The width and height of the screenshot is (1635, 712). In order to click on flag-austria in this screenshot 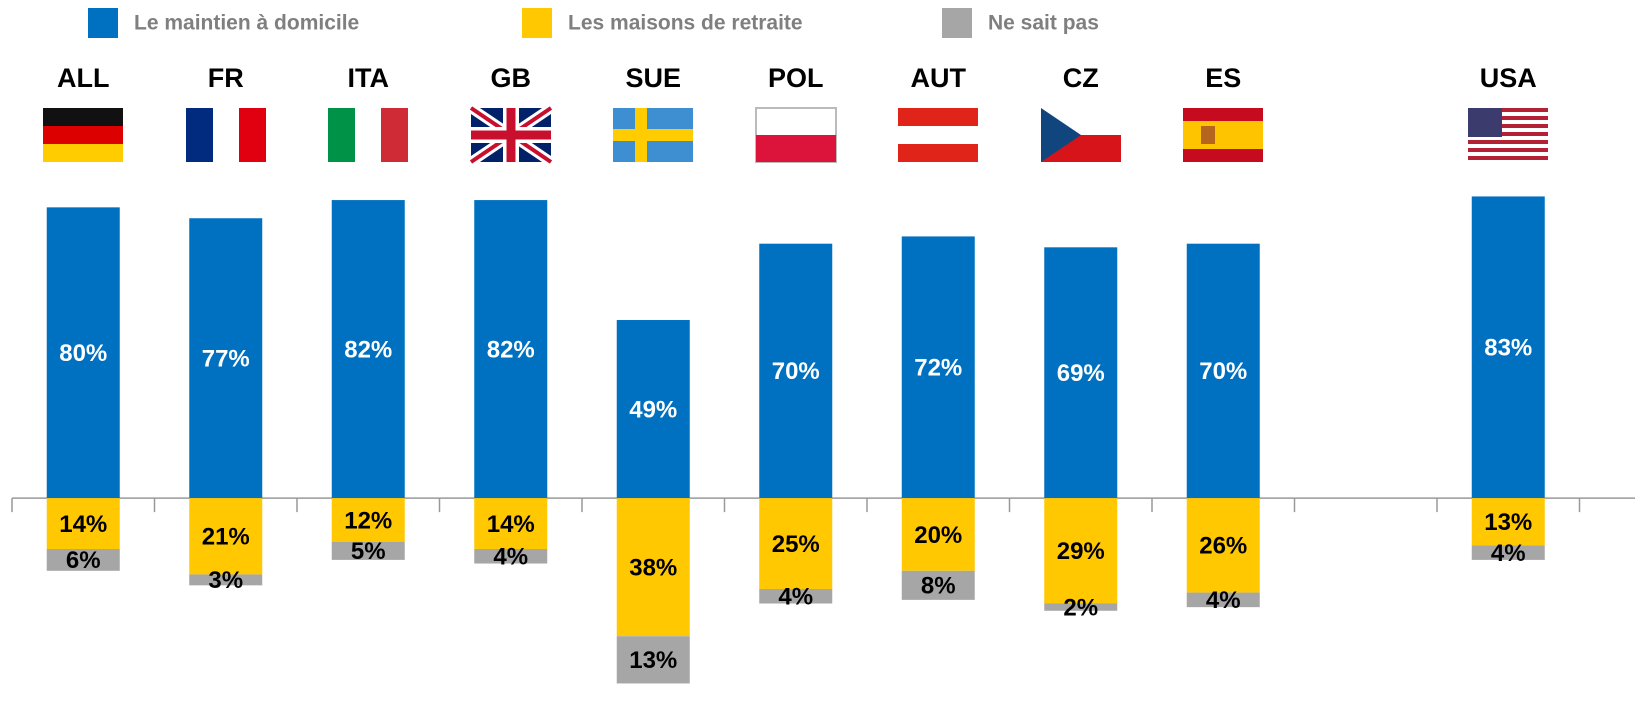, I will do `click(938, 135)`.